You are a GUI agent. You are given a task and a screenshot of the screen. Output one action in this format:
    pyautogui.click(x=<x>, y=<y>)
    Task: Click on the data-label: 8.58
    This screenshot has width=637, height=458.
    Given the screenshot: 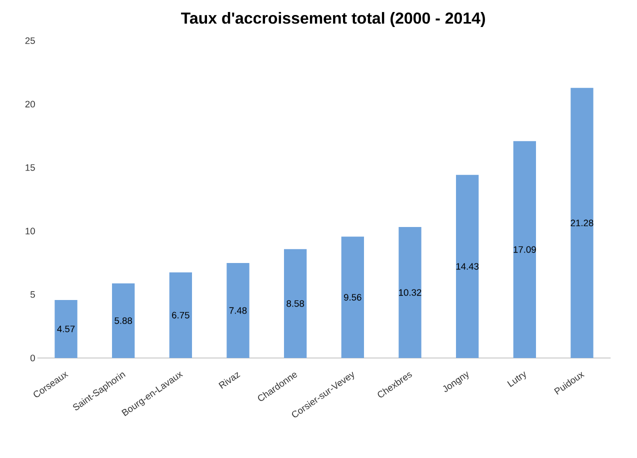 What is the action you would take?
    pyautogui.click(x=295, y=303)
    